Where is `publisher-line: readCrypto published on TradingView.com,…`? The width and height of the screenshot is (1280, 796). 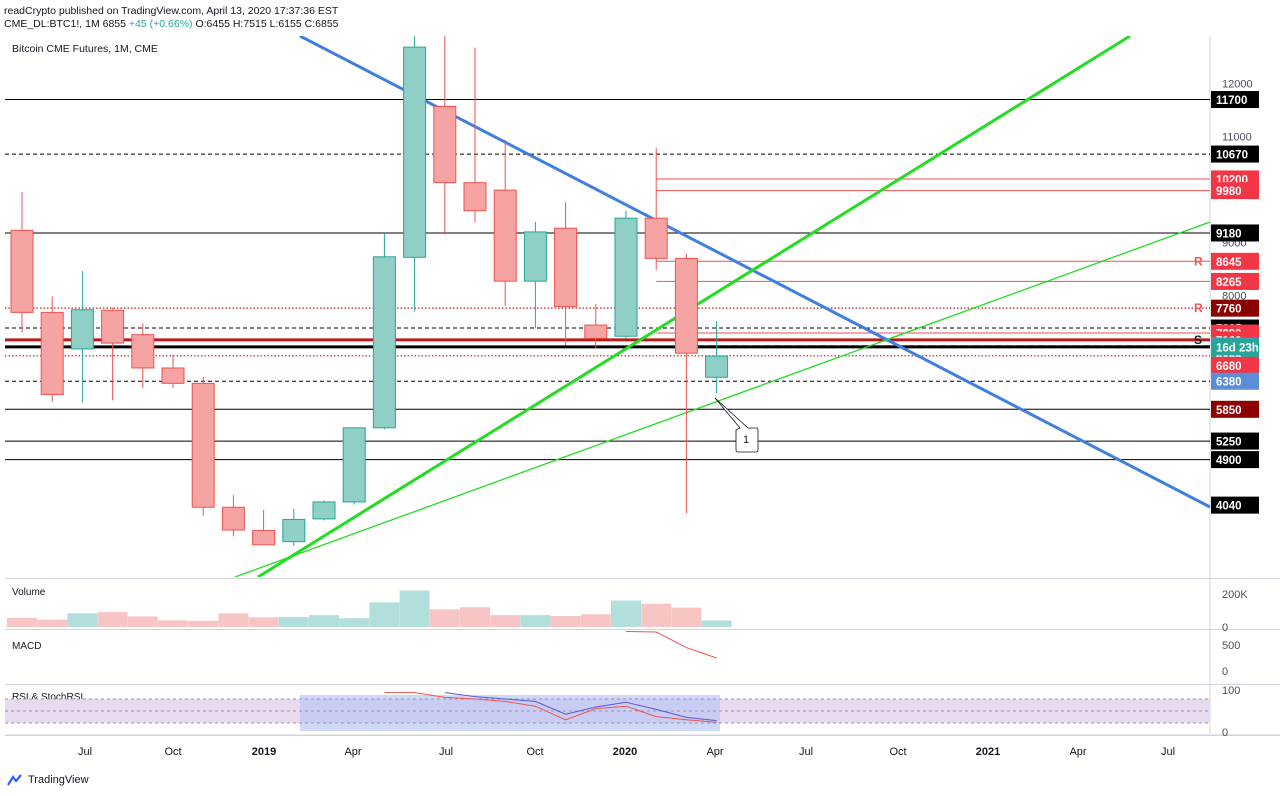 publisher-line: readCrypto published on TradingView.com,… is located at coordinates (171, 11).